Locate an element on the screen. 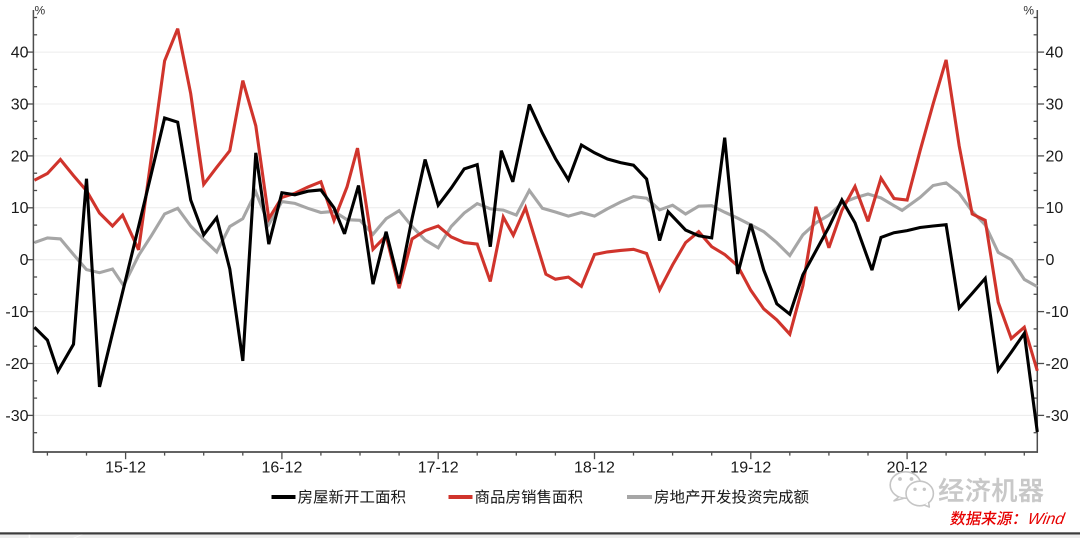  svg-text: 15-12 is located at coordinates (125, 468).